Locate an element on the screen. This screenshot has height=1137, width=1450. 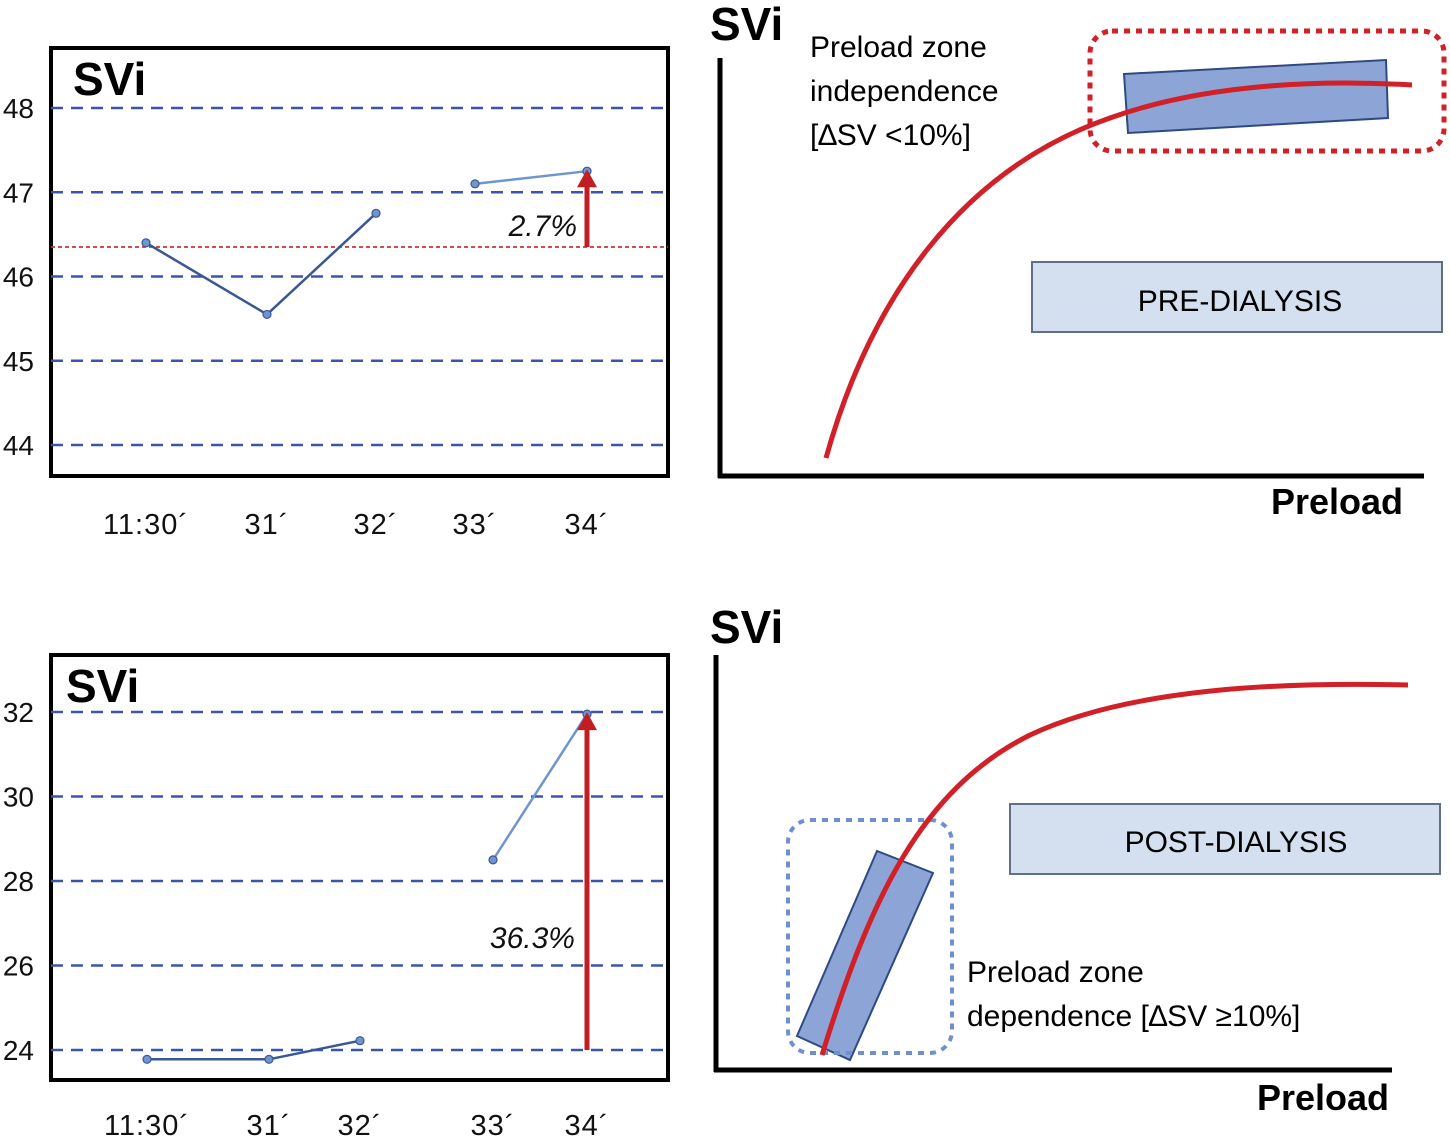
y-tick-labels: 48 47 46 45 44 is located at coordinates (18, 277).